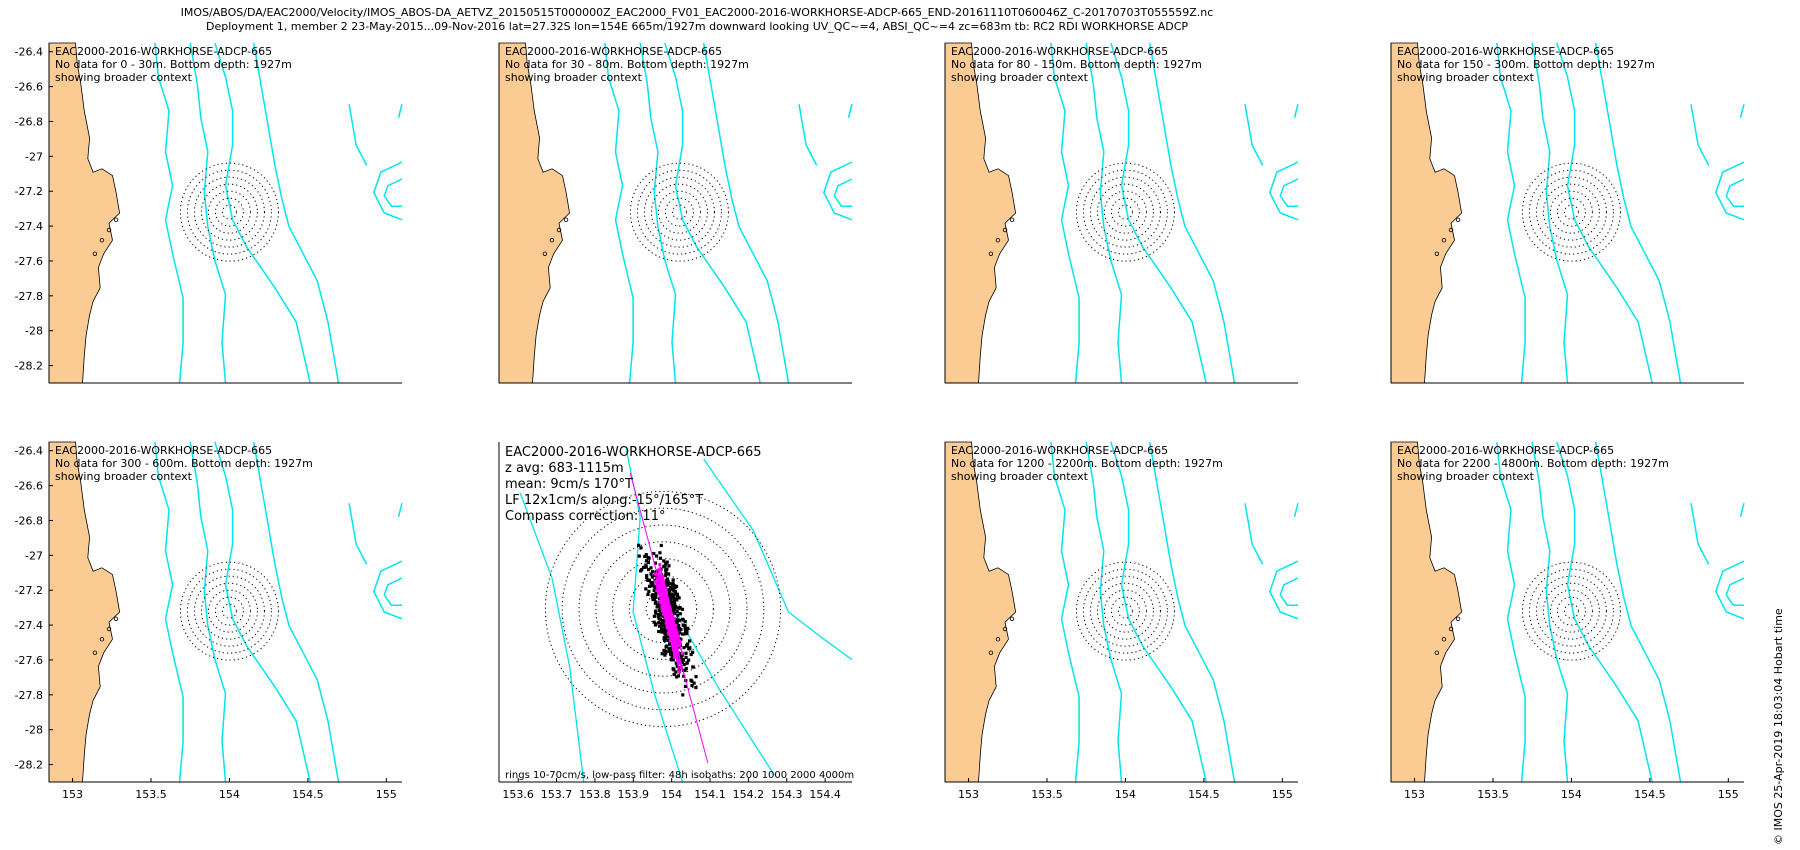 This screenshot has height=850, width=1800. Describe the element at coordinates (34, 156) in the screenshot. I see `y-tick-label: -27` at that location.